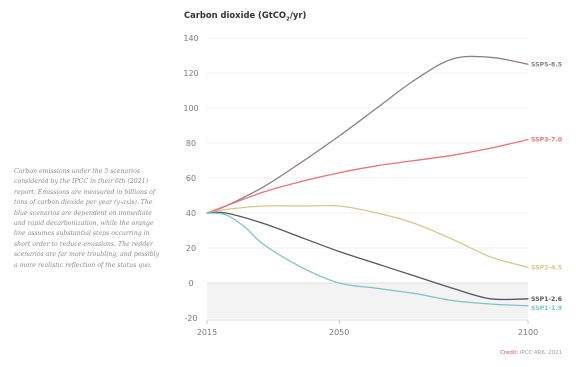 Image resolution: width=576 pixels, height=367 pixels. What do you see at coordinates (540, 353) in the screenshot?
I see `credit-text: IPCC AR6, 2021` at bounding box center [540, 353].